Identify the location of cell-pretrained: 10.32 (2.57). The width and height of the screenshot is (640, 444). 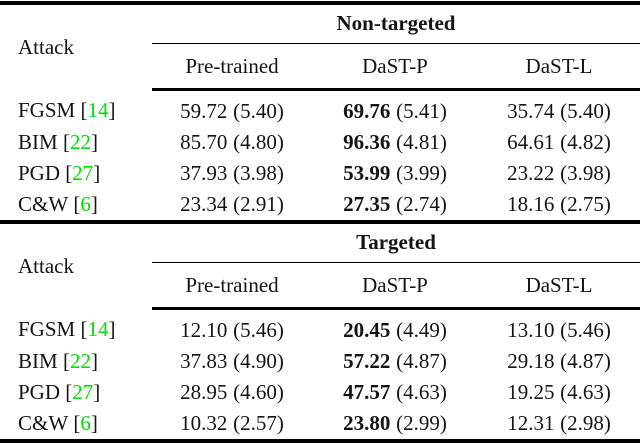
(232, 424).